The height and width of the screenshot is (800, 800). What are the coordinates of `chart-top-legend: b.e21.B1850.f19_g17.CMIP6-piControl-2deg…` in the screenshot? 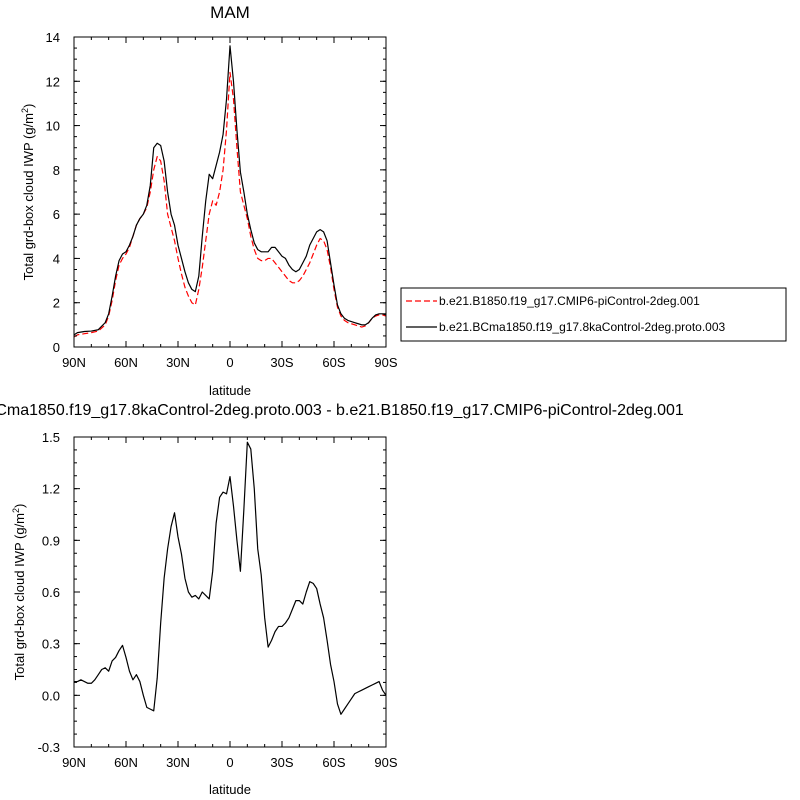 It's located at (593, 314).